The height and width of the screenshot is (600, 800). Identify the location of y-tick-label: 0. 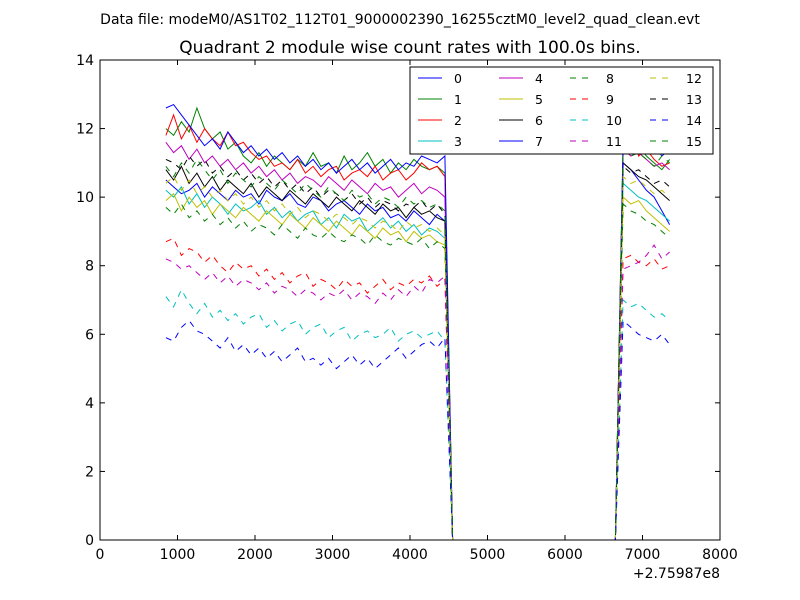
(89, 541).